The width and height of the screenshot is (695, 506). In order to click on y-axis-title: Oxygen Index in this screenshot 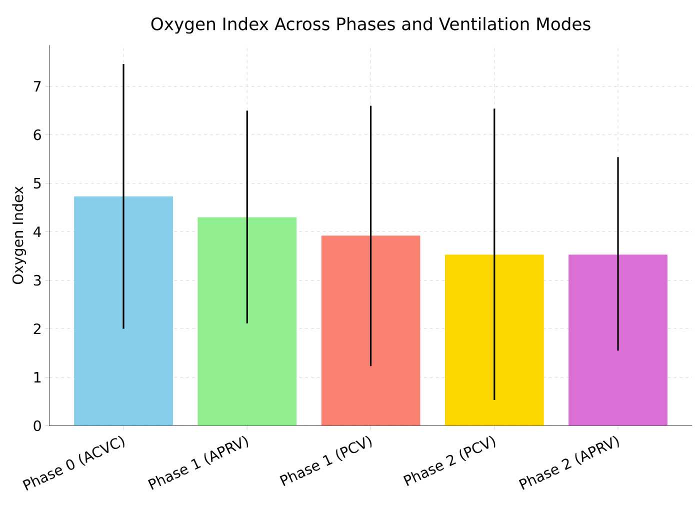, I will do `click(19, 235)`.